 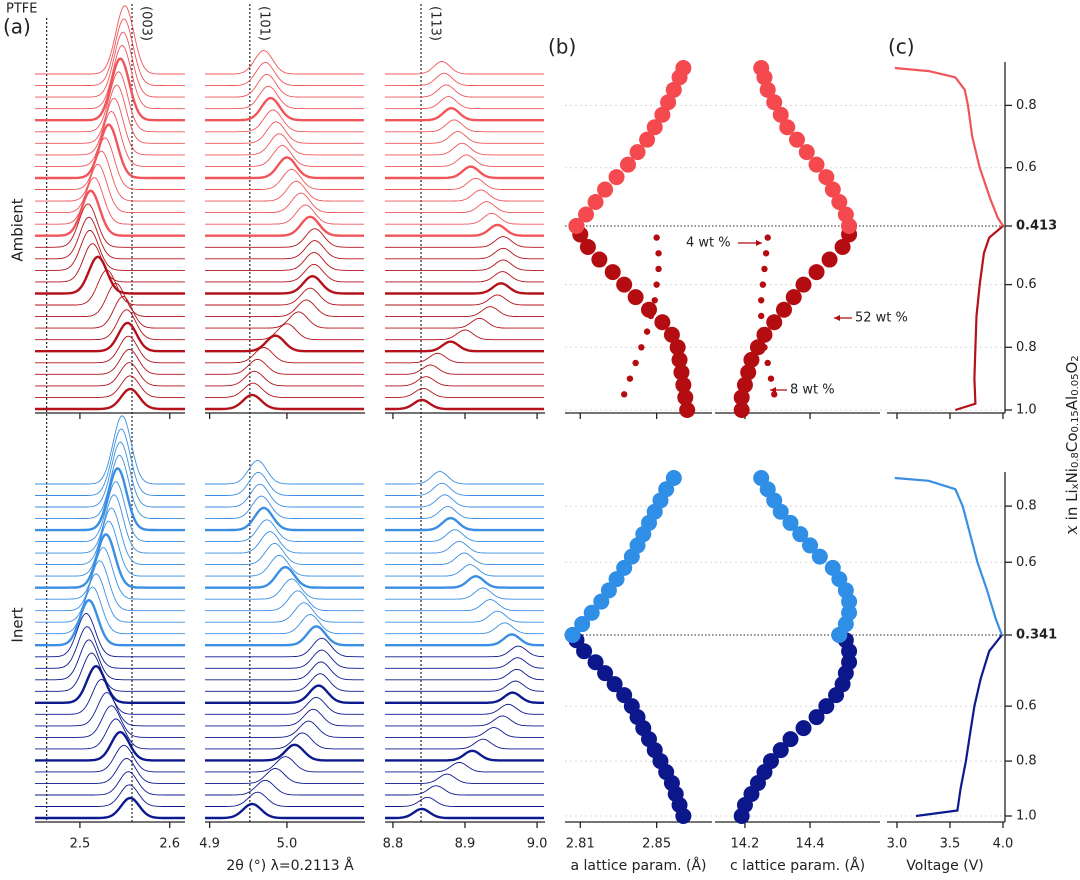 What do you see at coordinates (708, 243) in the screenshot?
I see `annotation: 4 wt %` at bounding box center [708, 243].